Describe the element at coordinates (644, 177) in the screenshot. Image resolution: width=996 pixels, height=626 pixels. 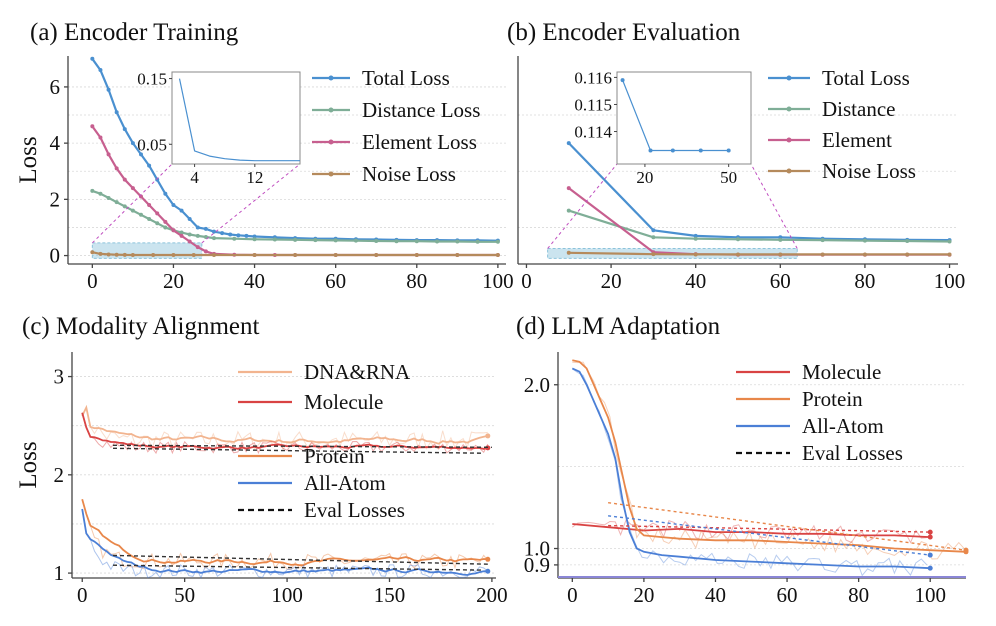
I see `inset-x-tick-label: 20` at that location.